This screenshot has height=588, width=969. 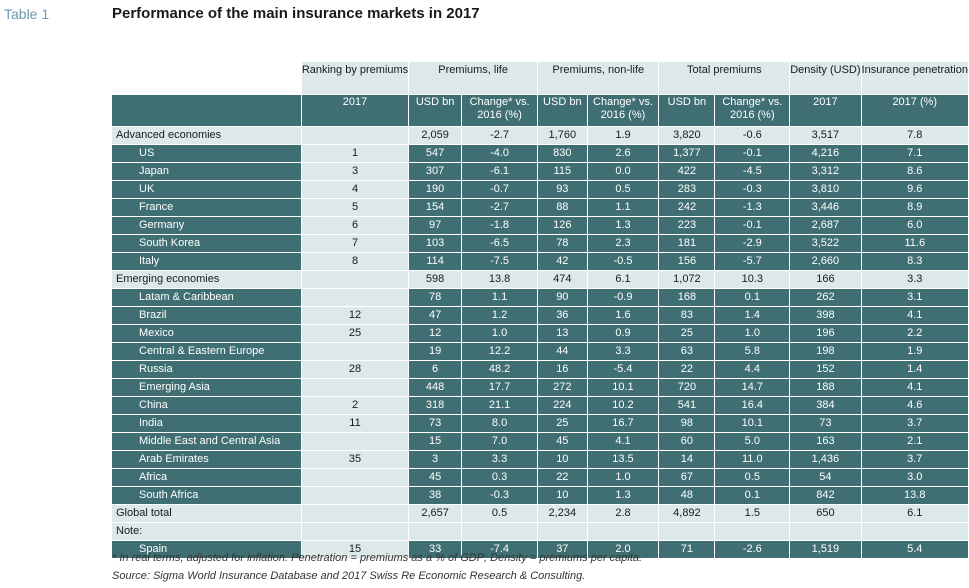 I want to click on table-cell: 73, so click(x=825, y=423).